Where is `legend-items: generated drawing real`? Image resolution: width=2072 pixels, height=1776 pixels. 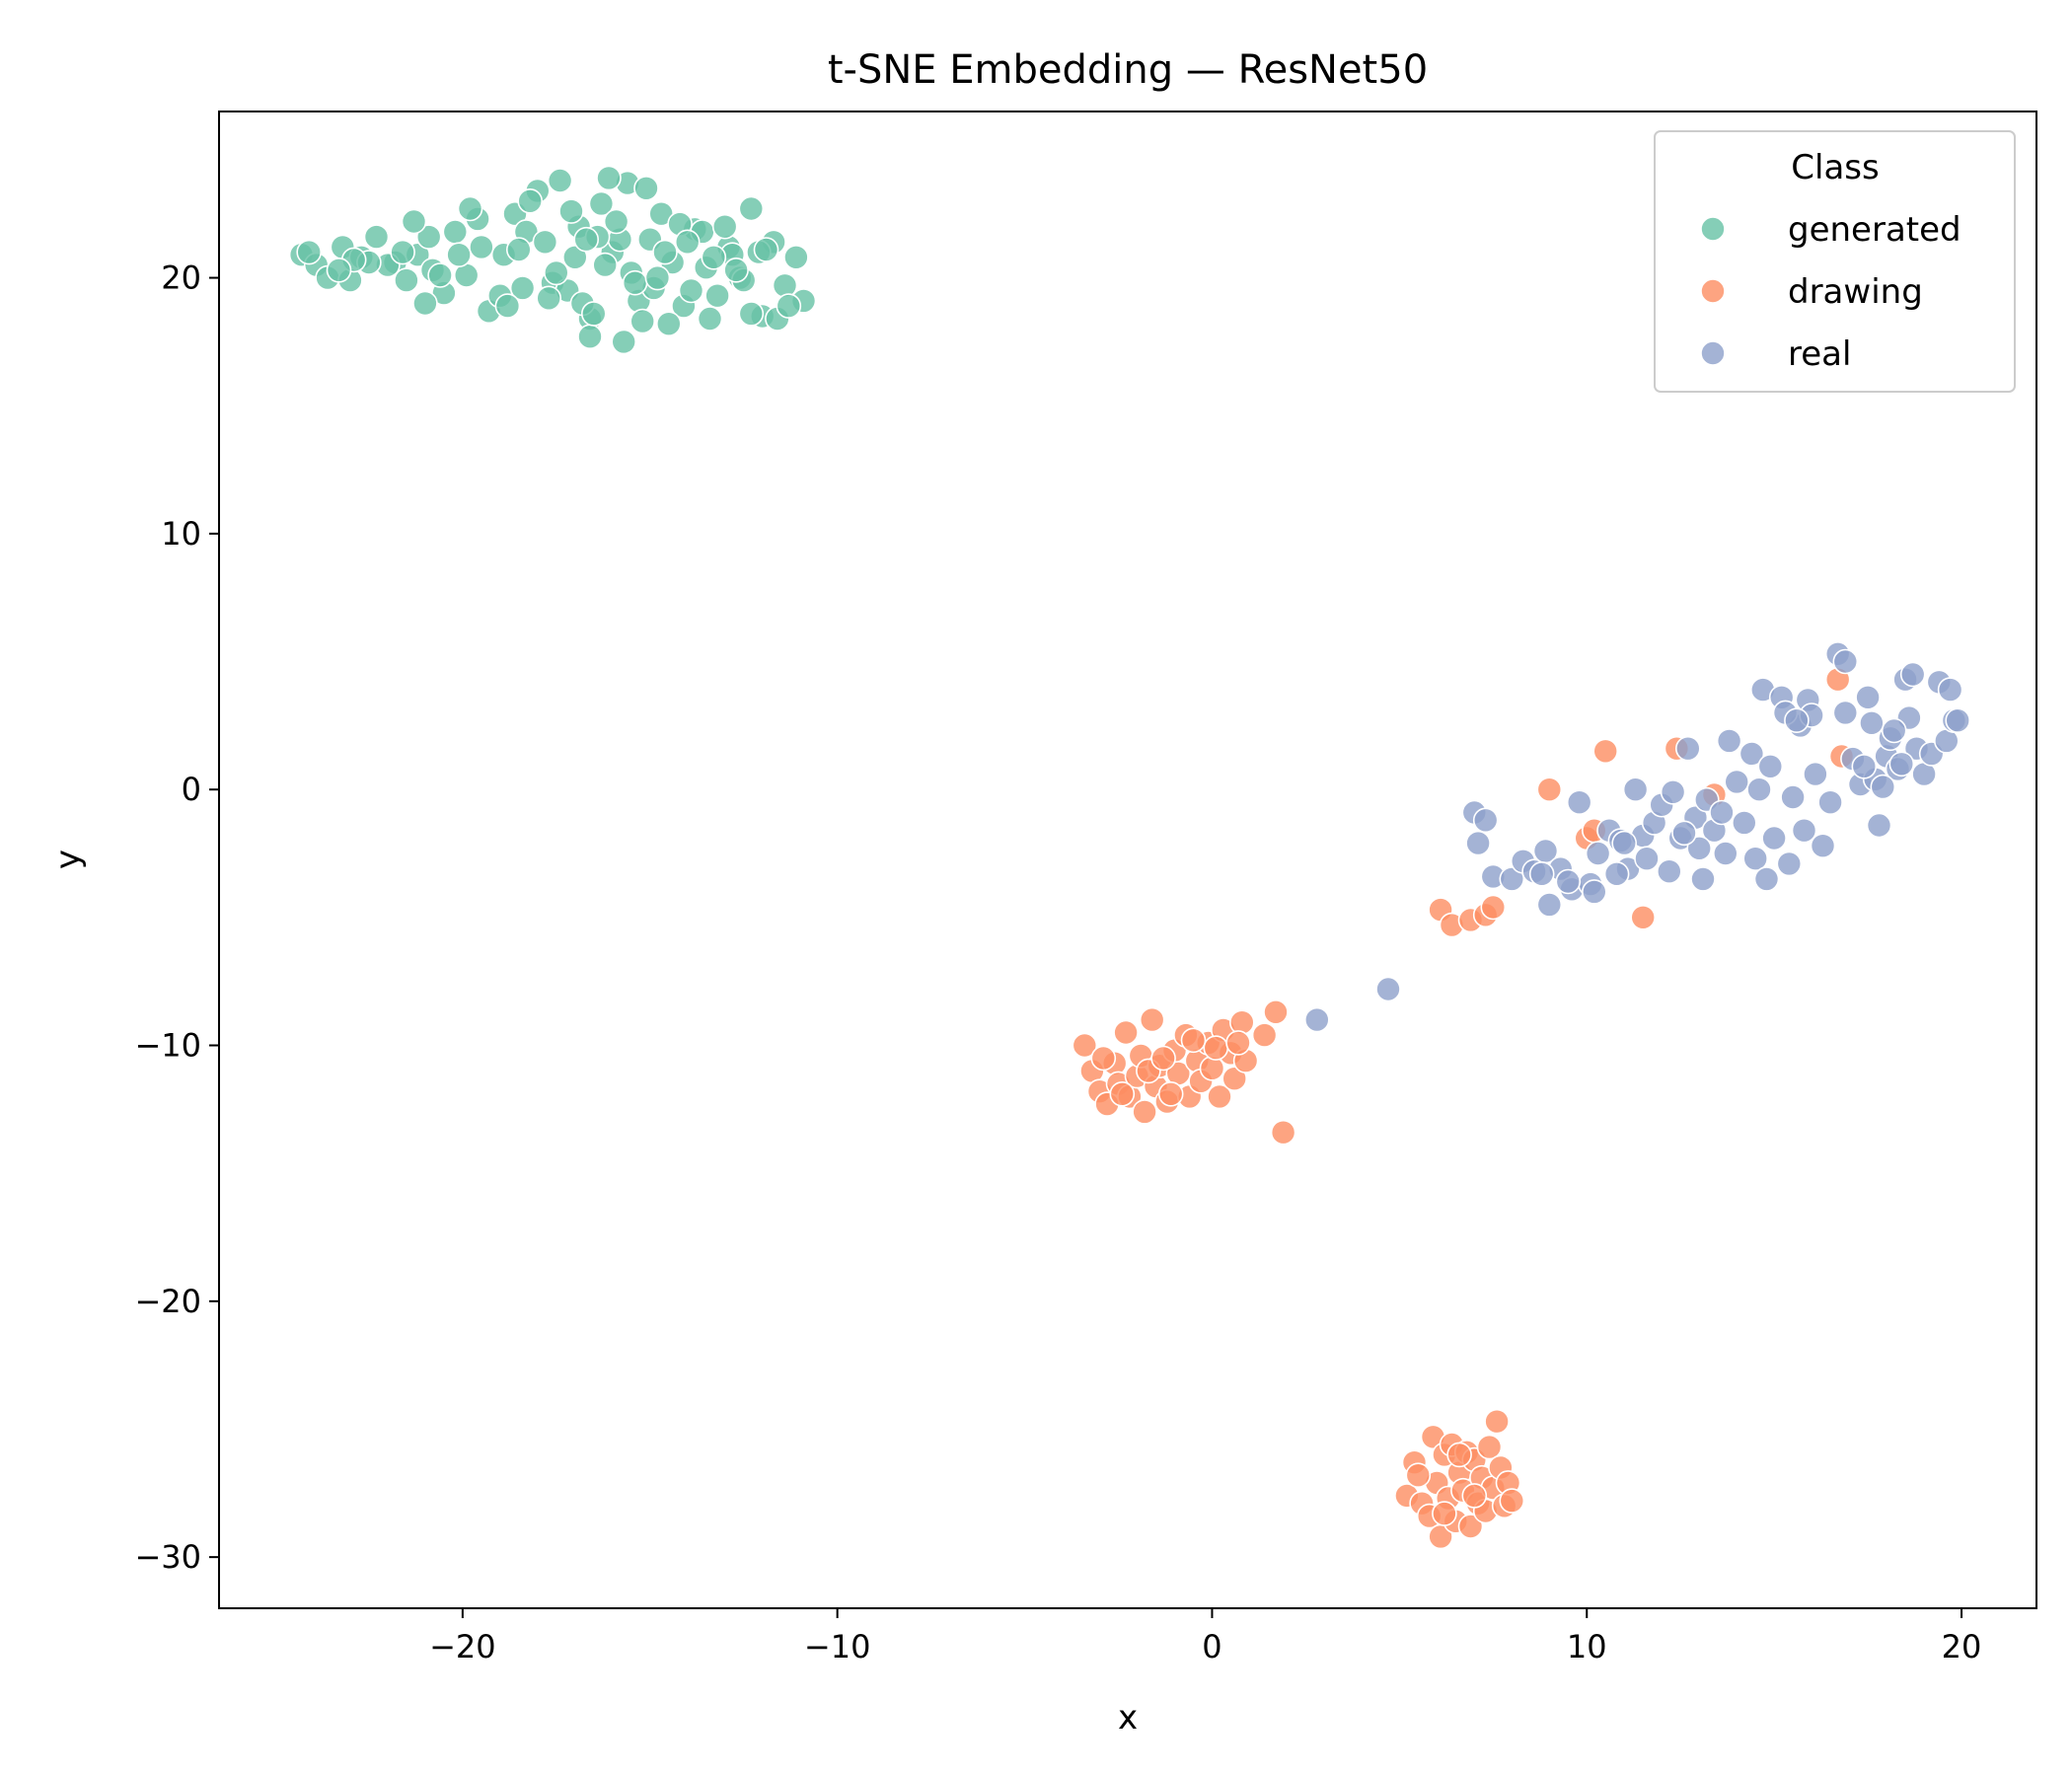
legend-items: generated drawing real is located at coordinates (1831, 292).